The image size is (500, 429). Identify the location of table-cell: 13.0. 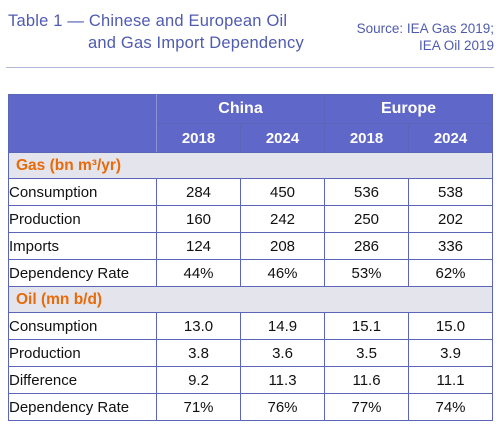
(198, 326).